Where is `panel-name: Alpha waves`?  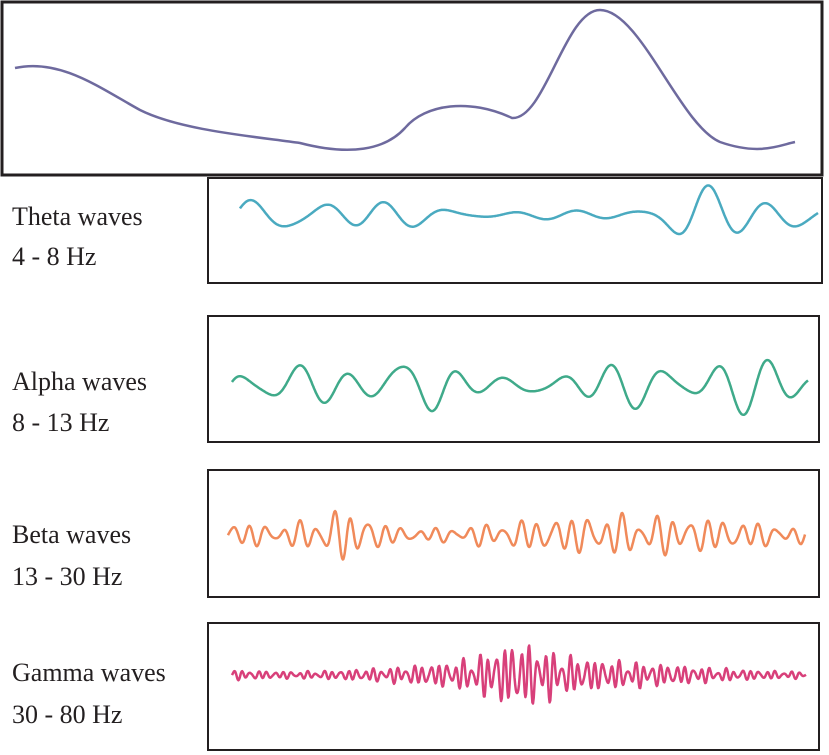
panel-name: Alpha waves is located at coordinates (79, 381).